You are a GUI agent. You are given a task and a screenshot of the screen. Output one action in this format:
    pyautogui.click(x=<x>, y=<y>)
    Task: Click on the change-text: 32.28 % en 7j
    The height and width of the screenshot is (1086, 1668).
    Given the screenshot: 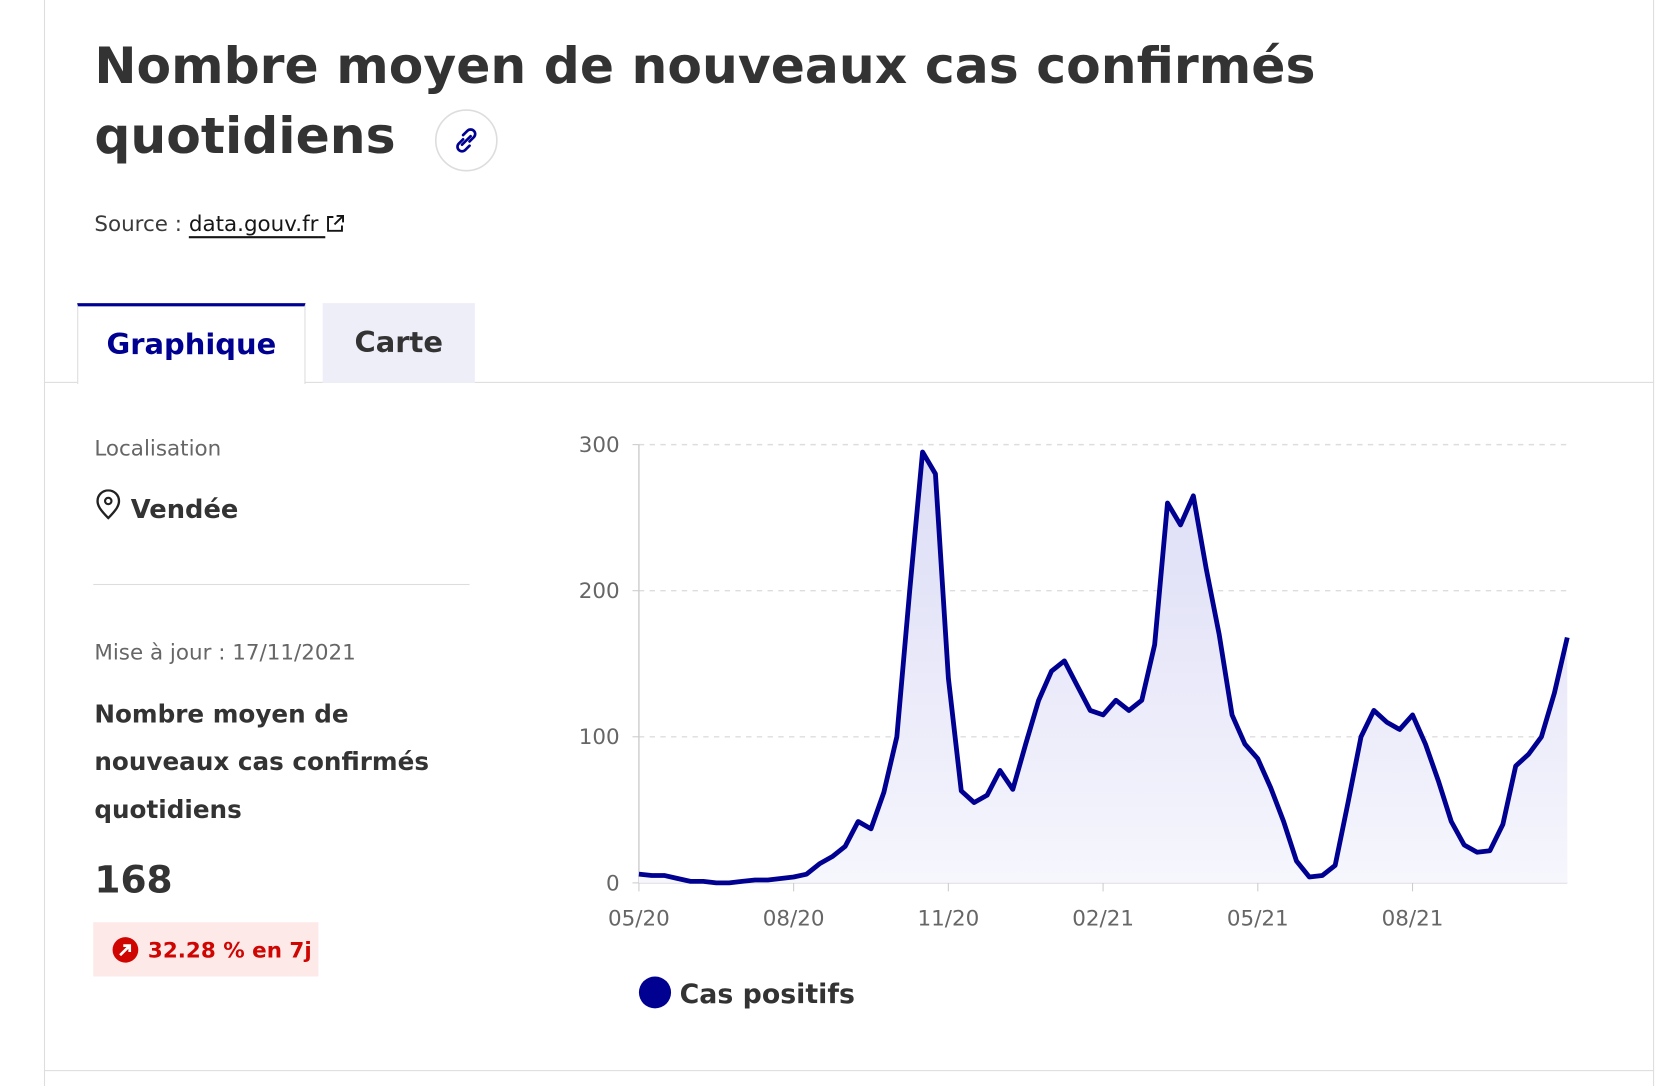 What is the action you would take?
    pyautogui.click(x=229, y=949)
    